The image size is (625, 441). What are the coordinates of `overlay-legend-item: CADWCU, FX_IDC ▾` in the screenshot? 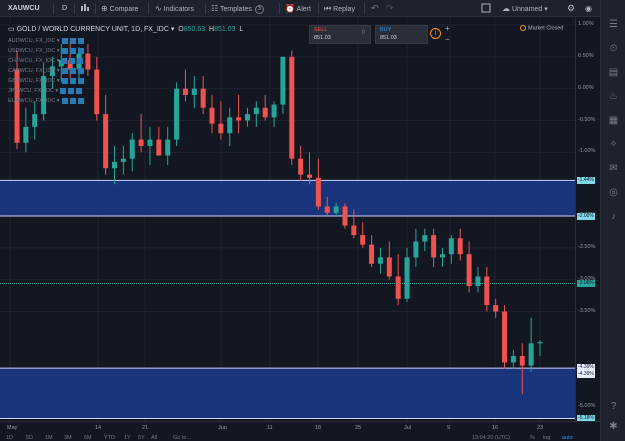 It's located at (46, 71).